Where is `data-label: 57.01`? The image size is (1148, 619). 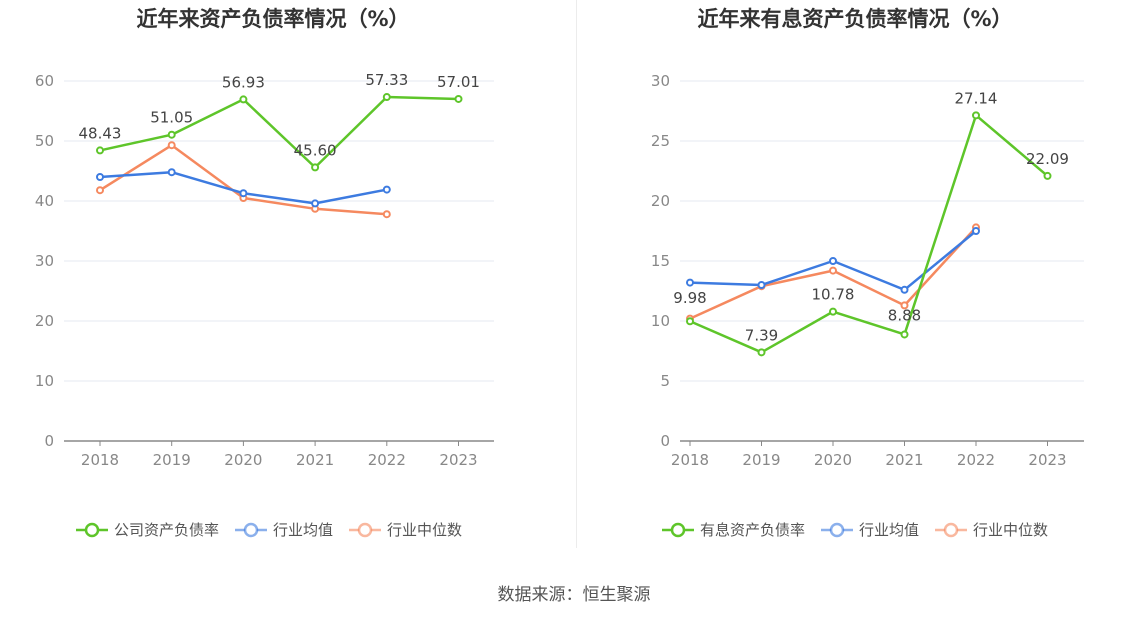 data-label: 57.01 is located at coordinates (458, 82).